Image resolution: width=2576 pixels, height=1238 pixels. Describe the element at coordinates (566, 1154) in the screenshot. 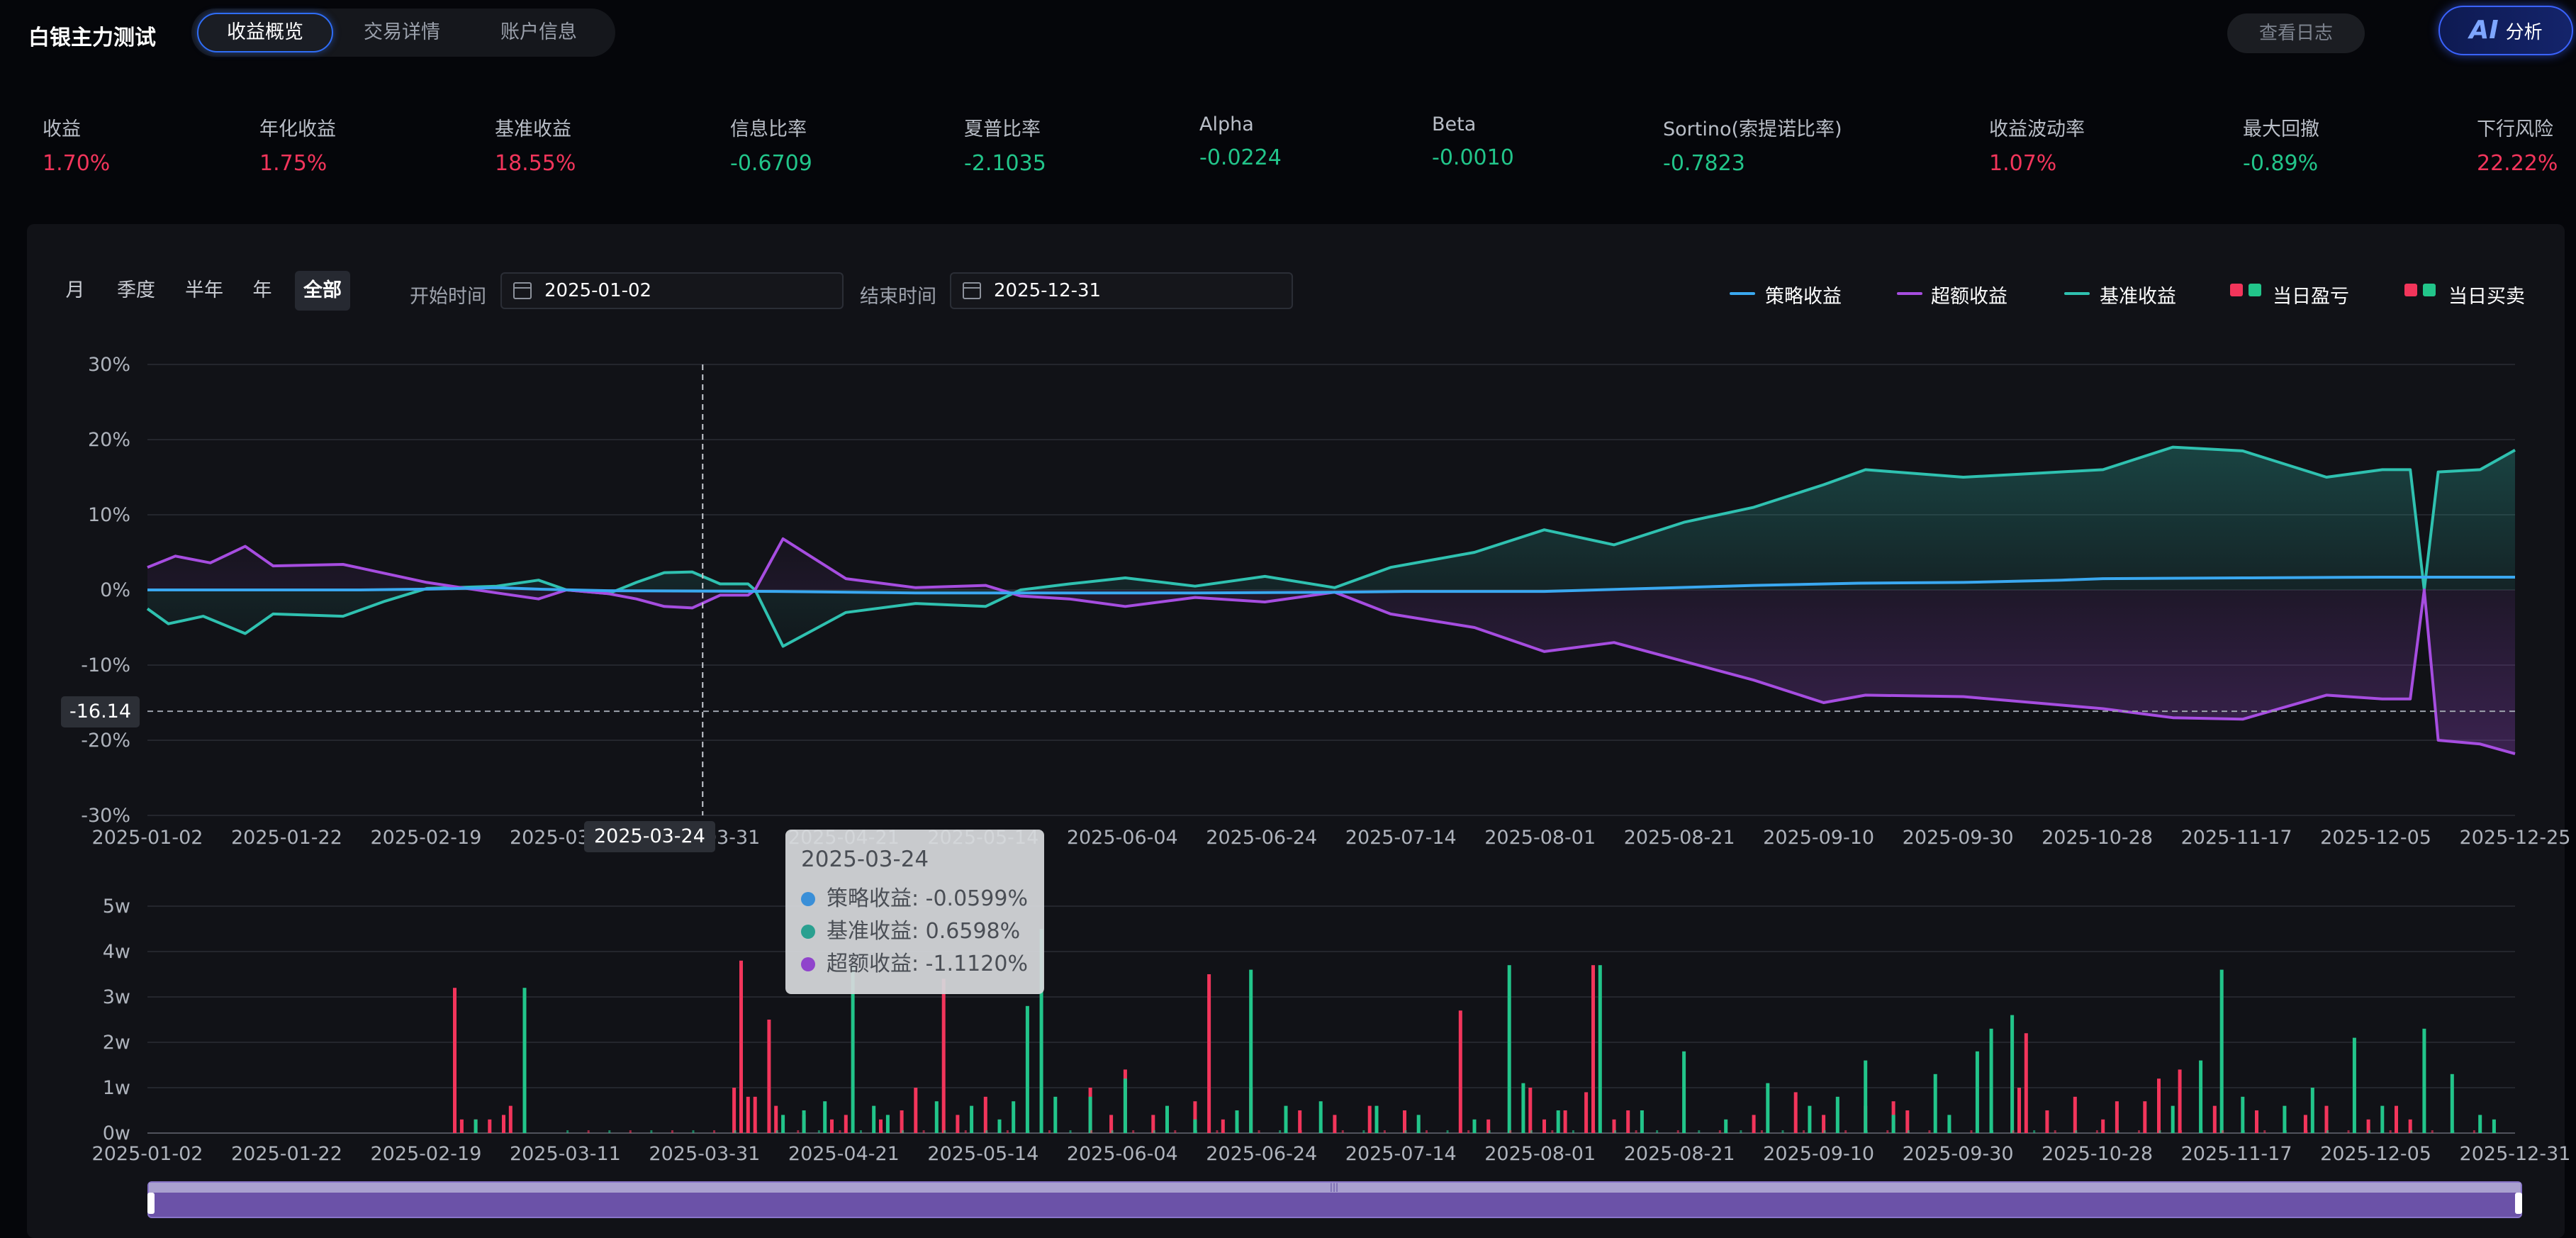

I see `bar-x-tick-label: 2025-03-11` at that location.